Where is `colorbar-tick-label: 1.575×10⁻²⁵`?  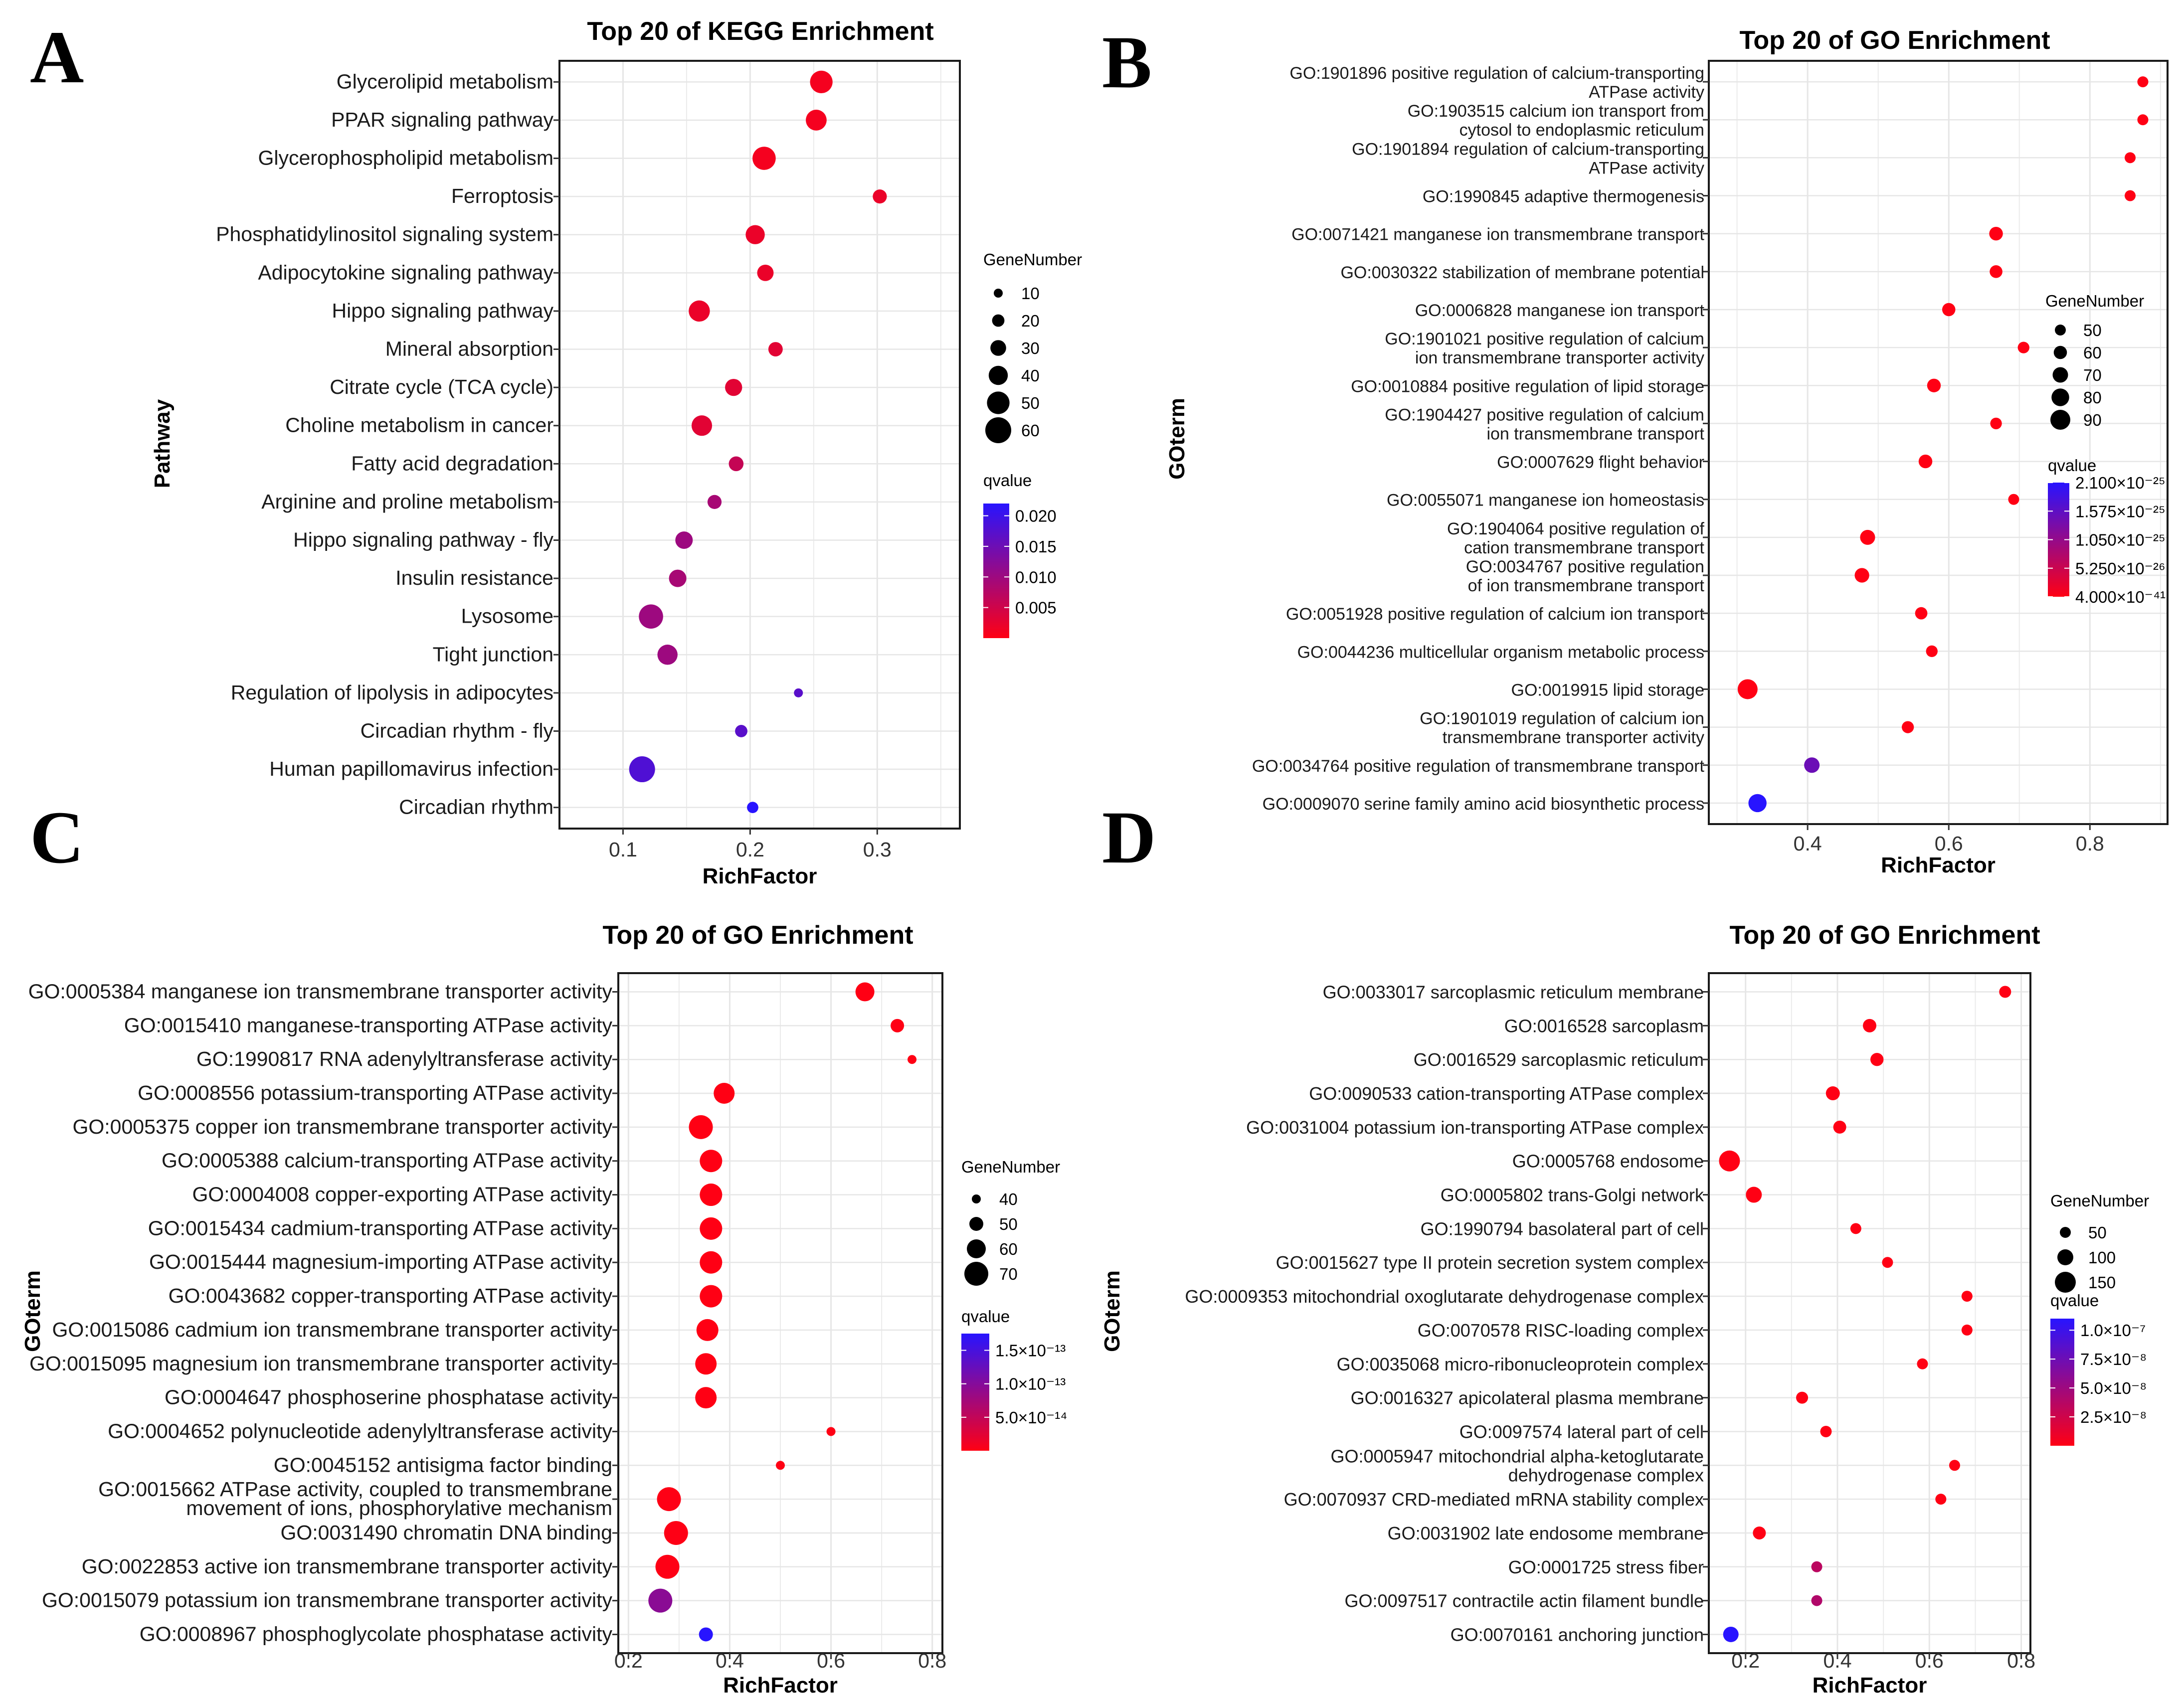 colorbar-tick-label: 1.575×10⁻²⁵ is located at coordinates (2120, 511).